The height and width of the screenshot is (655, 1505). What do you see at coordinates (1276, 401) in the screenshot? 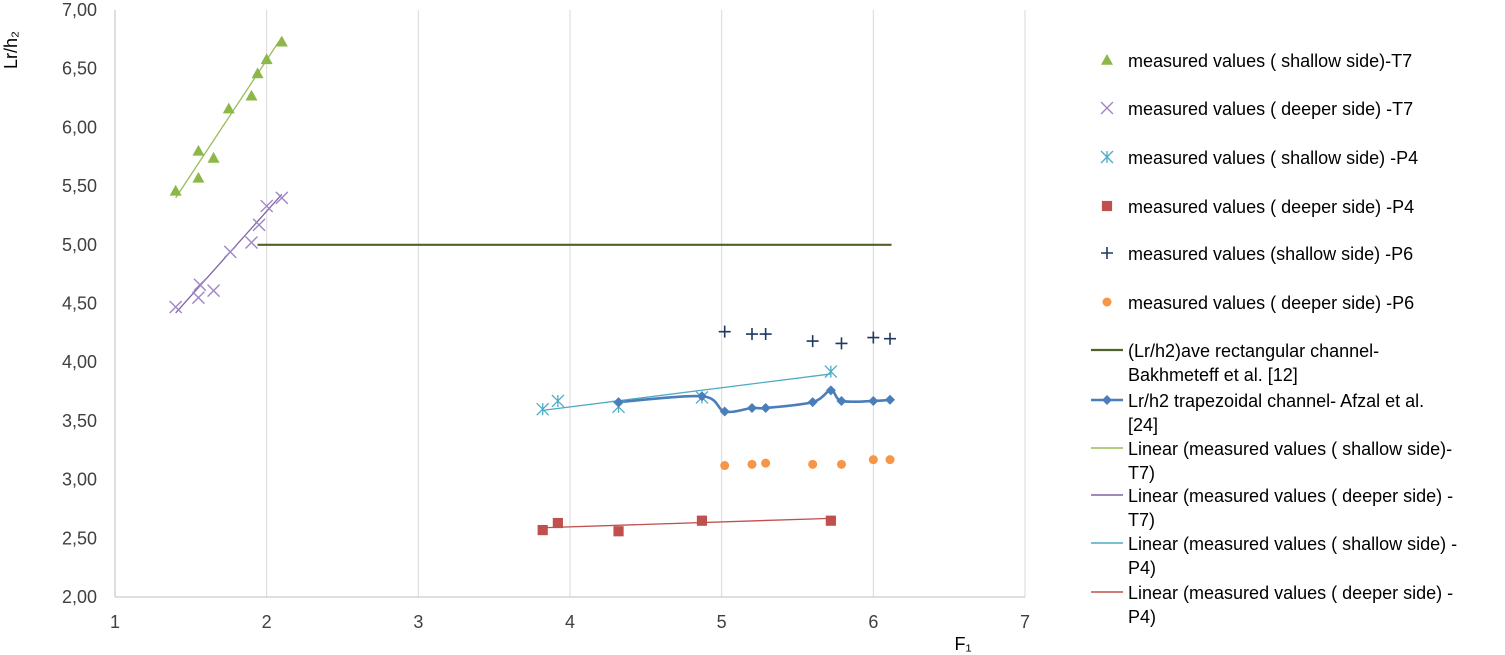
I see `legend-label: Lr/h2 trapezoidal channel- Afzal et al.` at bounding box center [1276, 401].